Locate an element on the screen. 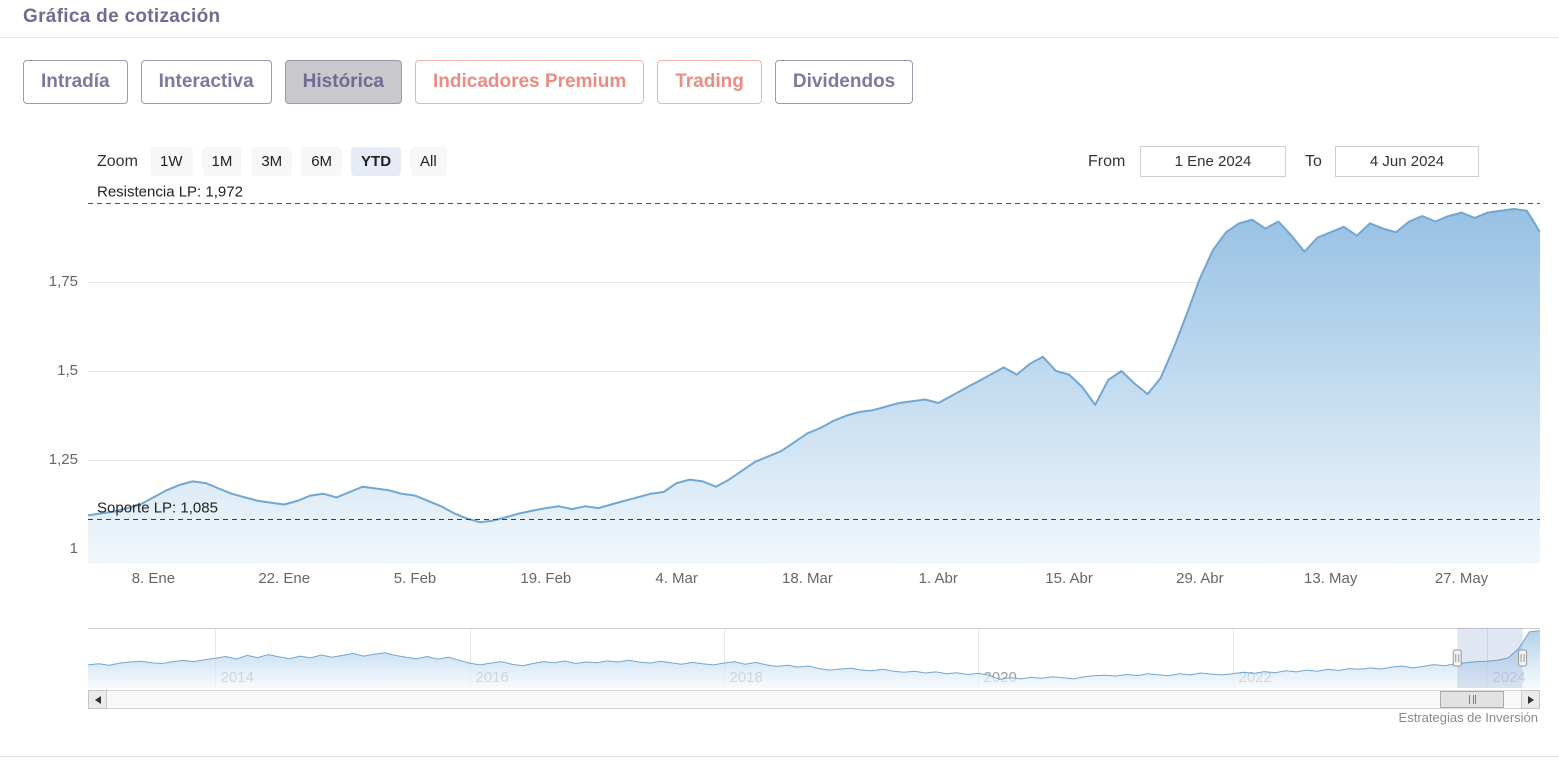 The height and width of the screenshot is (763, 1559). y-axis-label-1-5: 1,5 is located at coordinates (67, 370).